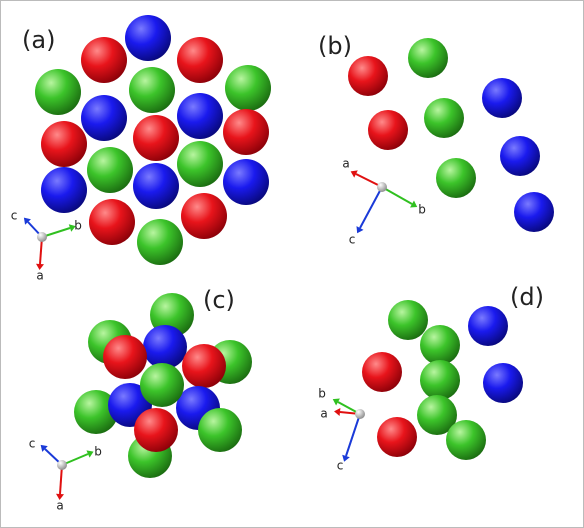 This screenshot has width=584, height=528. What do you see at coordinates (38, 40) in the screenshot?
I see `panel-label: (a)` at bounding box center [38, 40].